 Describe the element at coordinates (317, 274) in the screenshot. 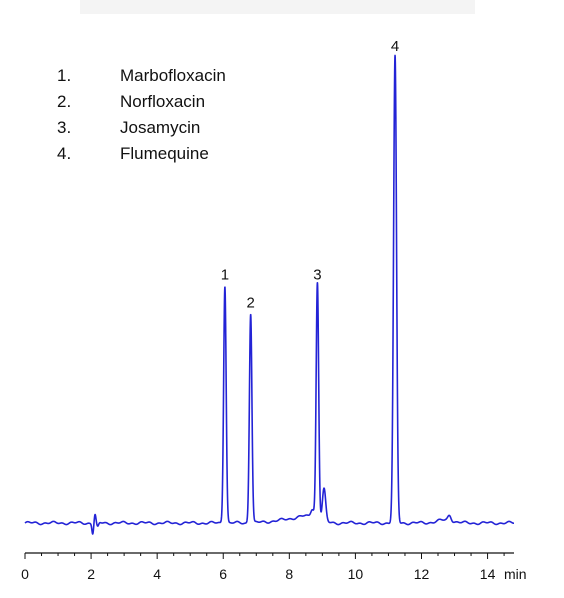

I see `peak-label-3: 3` at that location.